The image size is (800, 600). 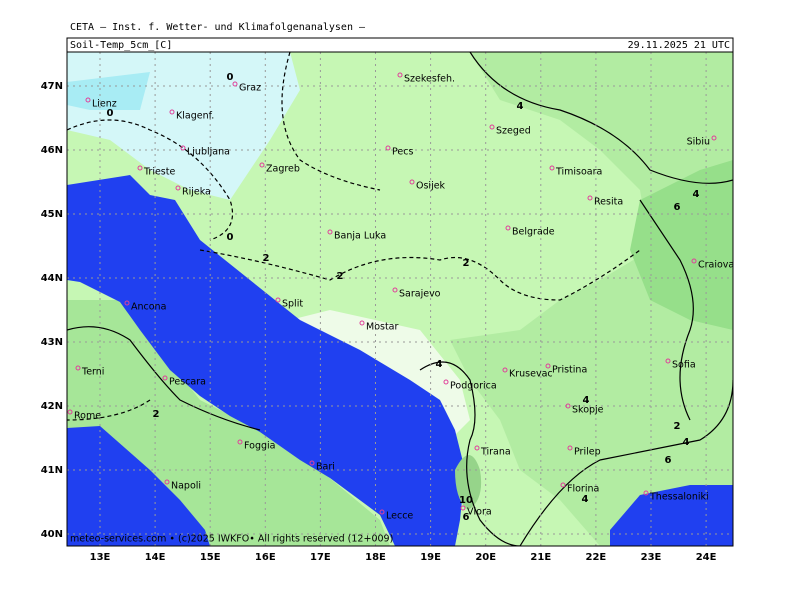 I want to click on parameter-label: Soil-Temp_5cm_[C], so click(x=121, y=45).